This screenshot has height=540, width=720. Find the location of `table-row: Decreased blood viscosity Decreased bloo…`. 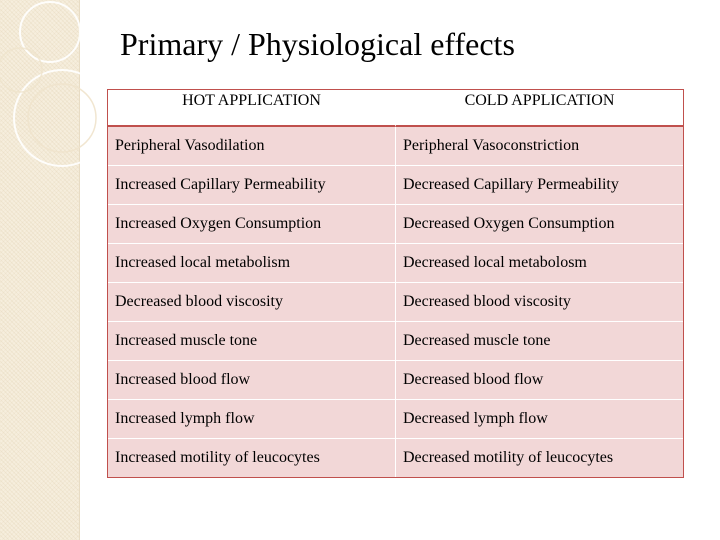

table-row: Decreased blood viscosity Decreased bloo… is located at coordinates (395, 302).